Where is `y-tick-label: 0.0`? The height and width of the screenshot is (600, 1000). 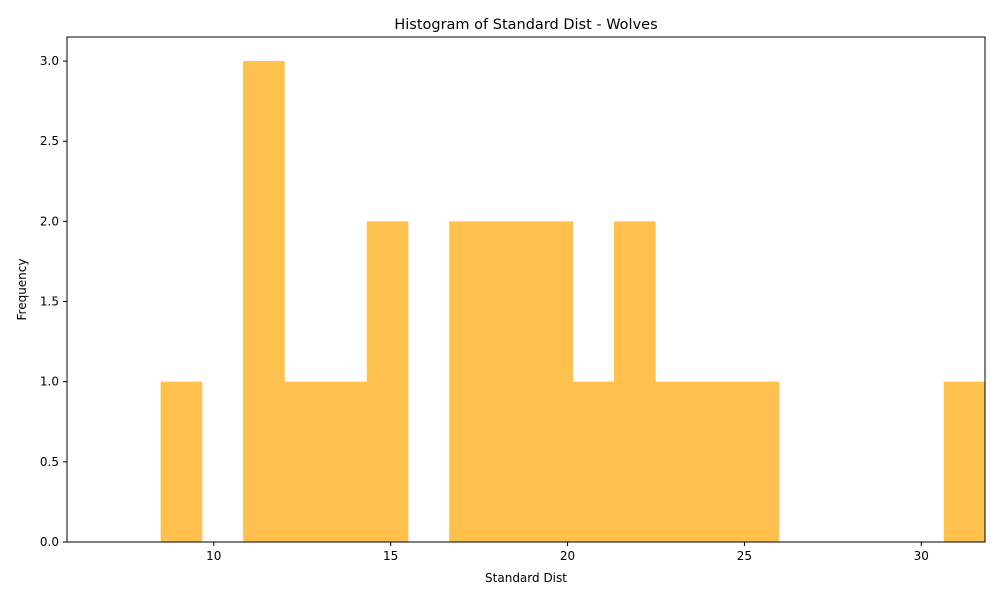 y-tick-label: 0.0 is located at coordinates (49, 542).